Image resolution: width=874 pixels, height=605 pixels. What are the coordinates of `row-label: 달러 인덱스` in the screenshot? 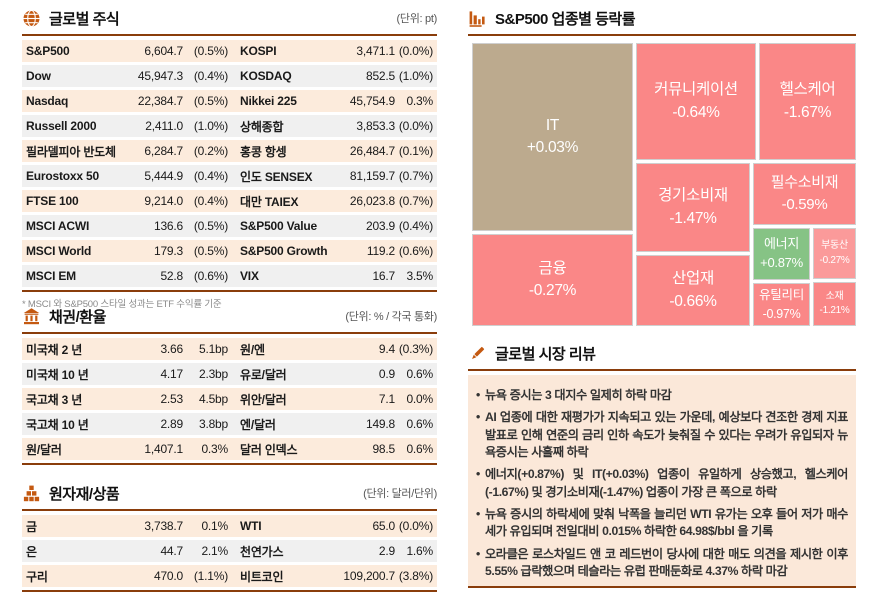 It's located at (269, 449).